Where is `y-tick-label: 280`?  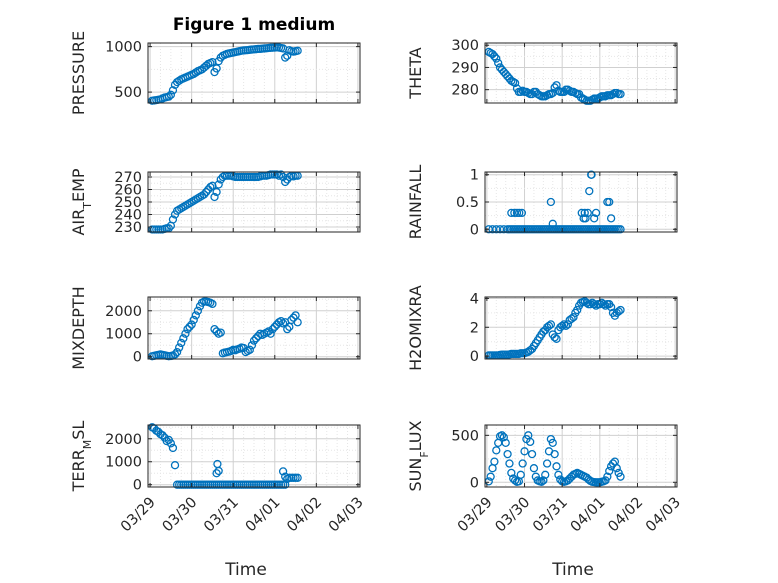 y-tick-label: 280 is located at coordinates (465, 91).